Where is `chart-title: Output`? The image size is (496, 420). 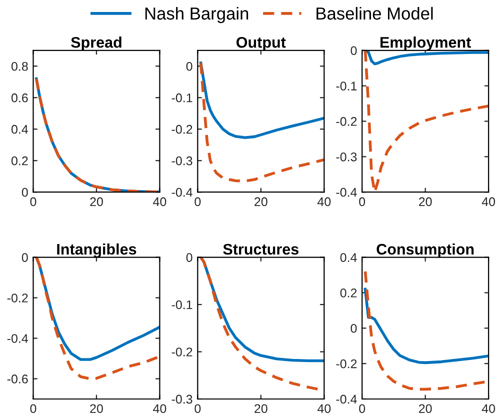
chart-title: Output is located at coordinates (261, 43).